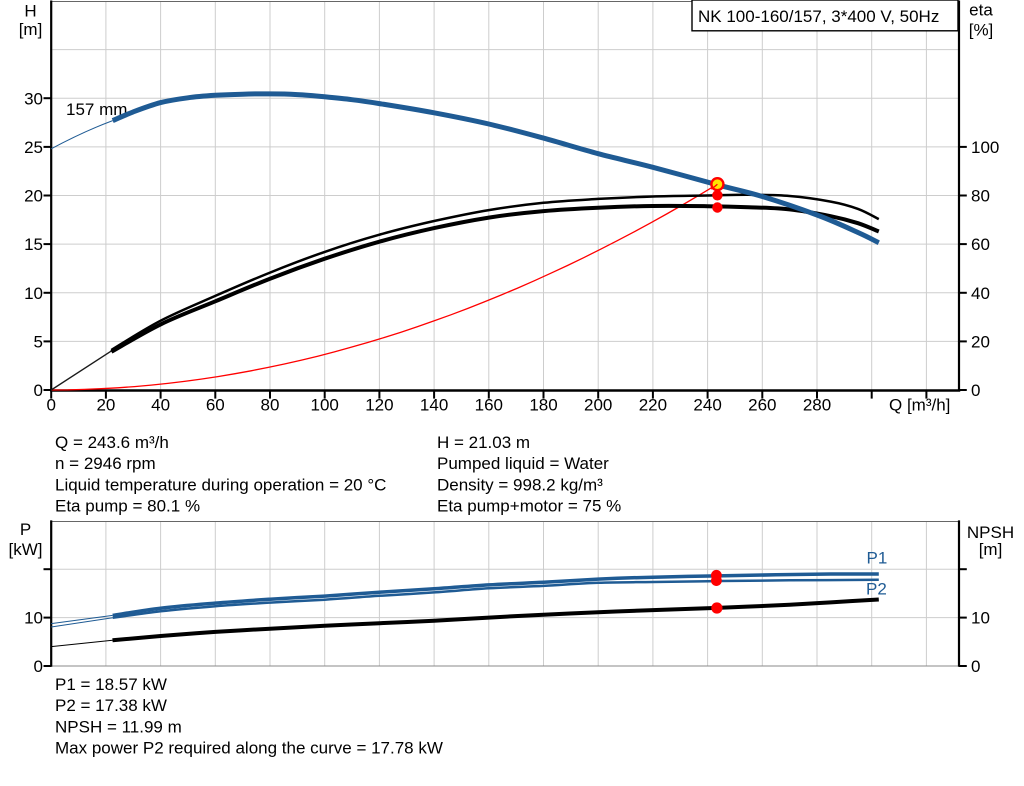 The width and height of the screenshot is (1024, 786). I want to click on svg-text: 220, so click(653, 405).